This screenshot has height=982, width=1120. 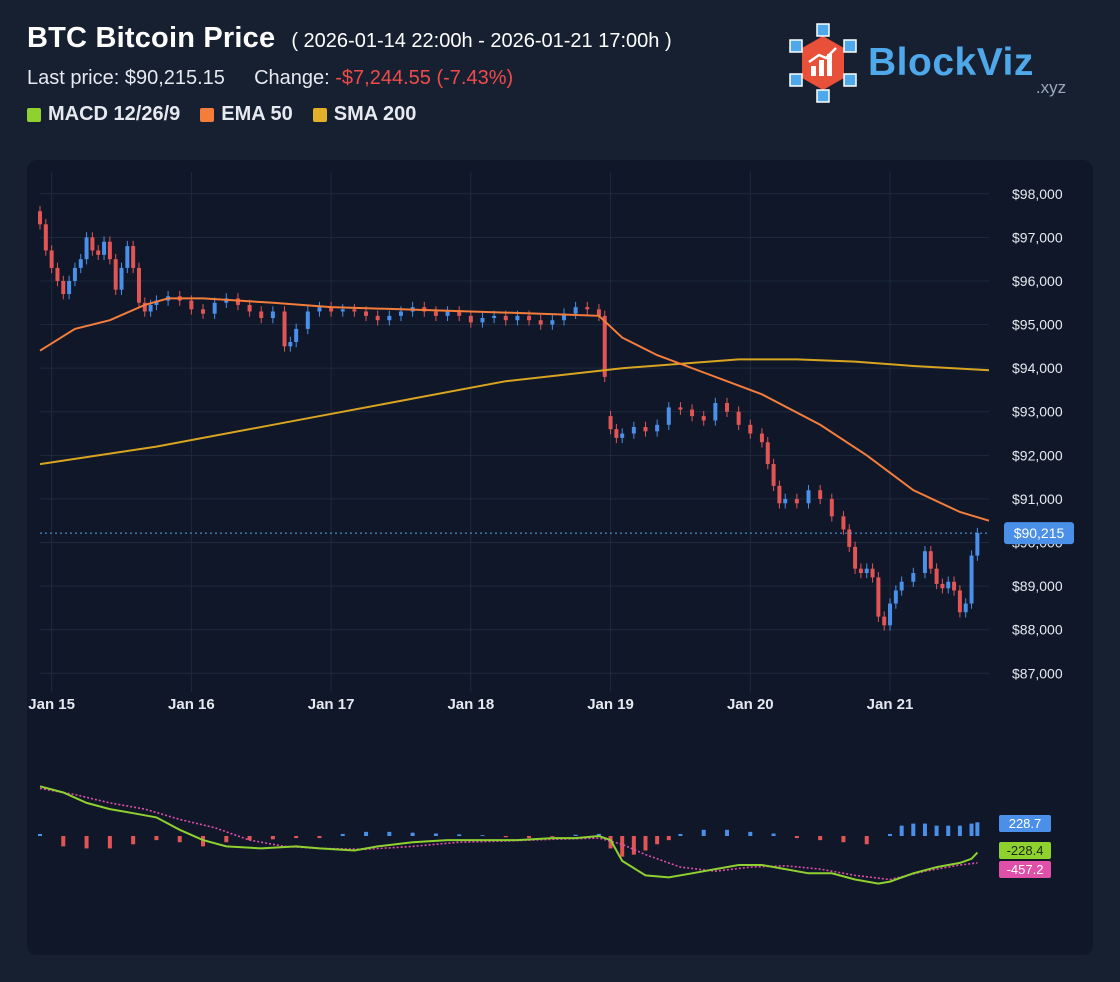 I want to click on price-tick-label: $95,000, so click(x=1037, y=325).